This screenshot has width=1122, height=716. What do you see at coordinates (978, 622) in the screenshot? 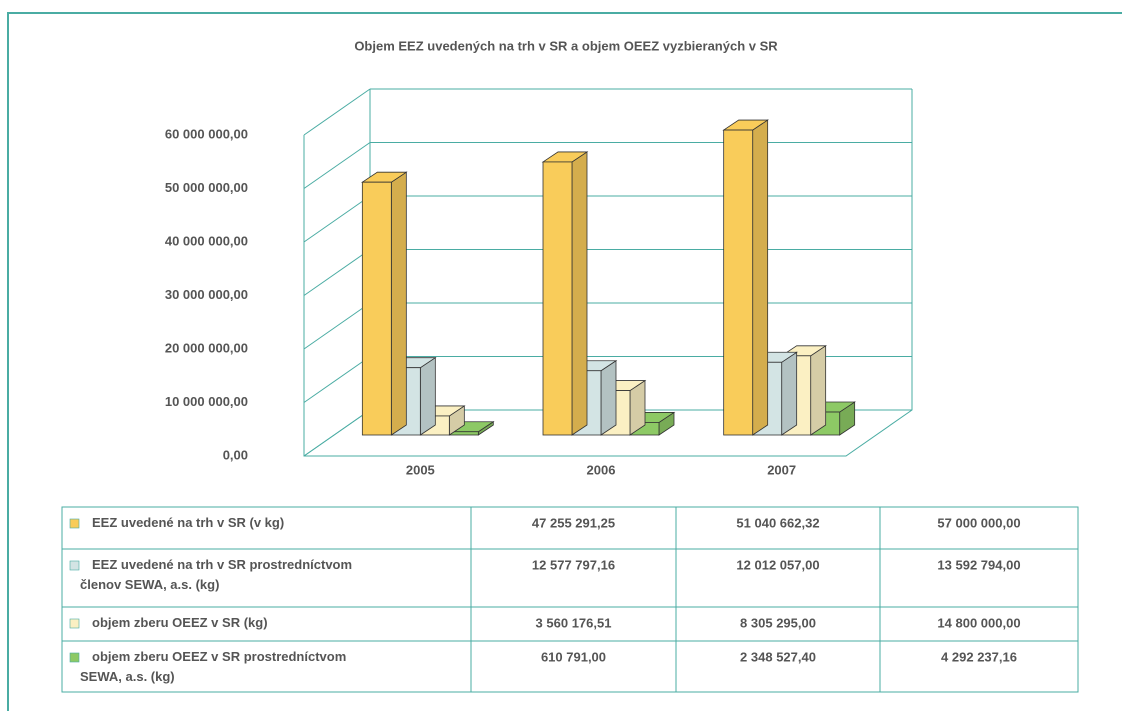
I see `table-value: 14 800 000,00` at bounding box center [978, 622].